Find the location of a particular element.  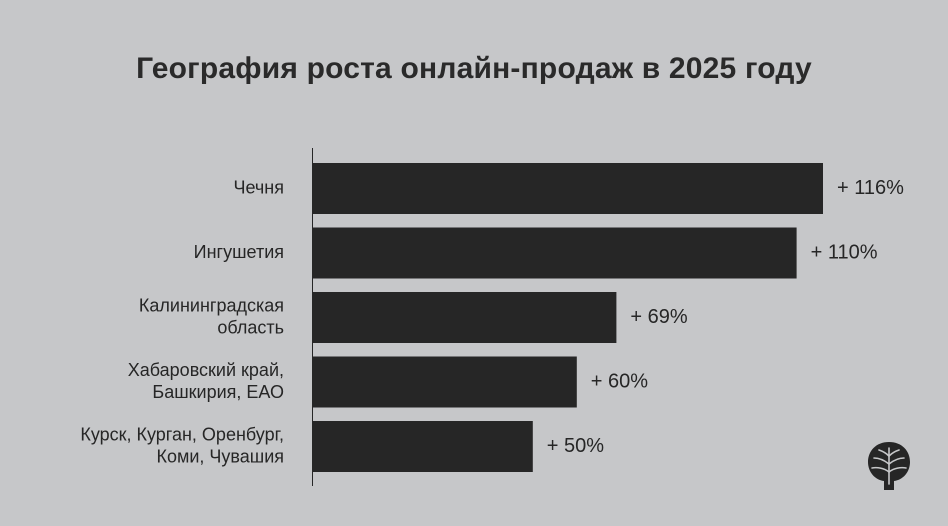

category-label-line: Калининградская is located at coordinates (211, 305).